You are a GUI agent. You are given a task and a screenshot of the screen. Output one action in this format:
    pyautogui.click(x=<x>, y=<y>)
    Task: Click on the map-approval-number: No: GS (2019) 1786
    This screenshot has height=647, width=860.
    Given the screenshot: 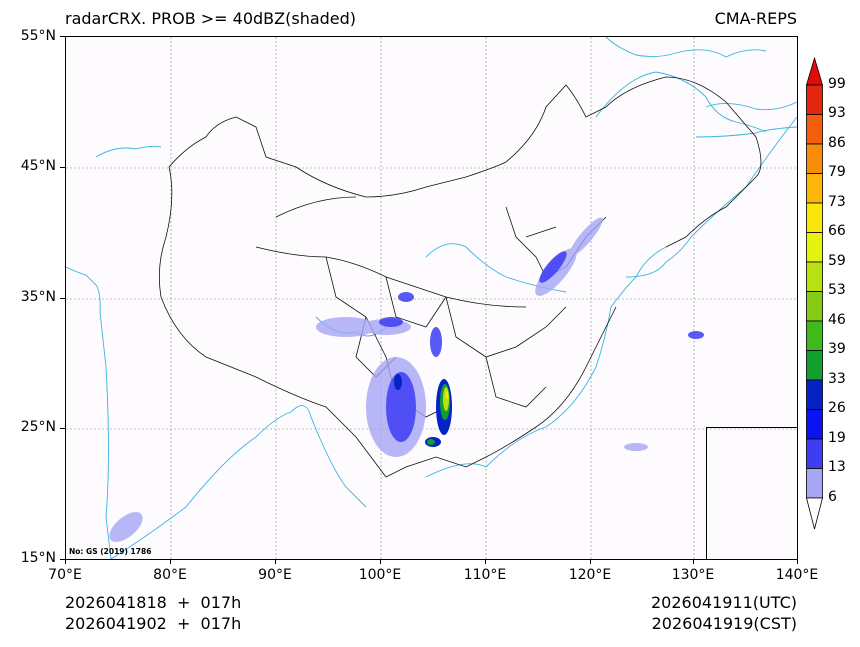 What is the action you would take?
    pyautogui.click(x=110, y=551)
    